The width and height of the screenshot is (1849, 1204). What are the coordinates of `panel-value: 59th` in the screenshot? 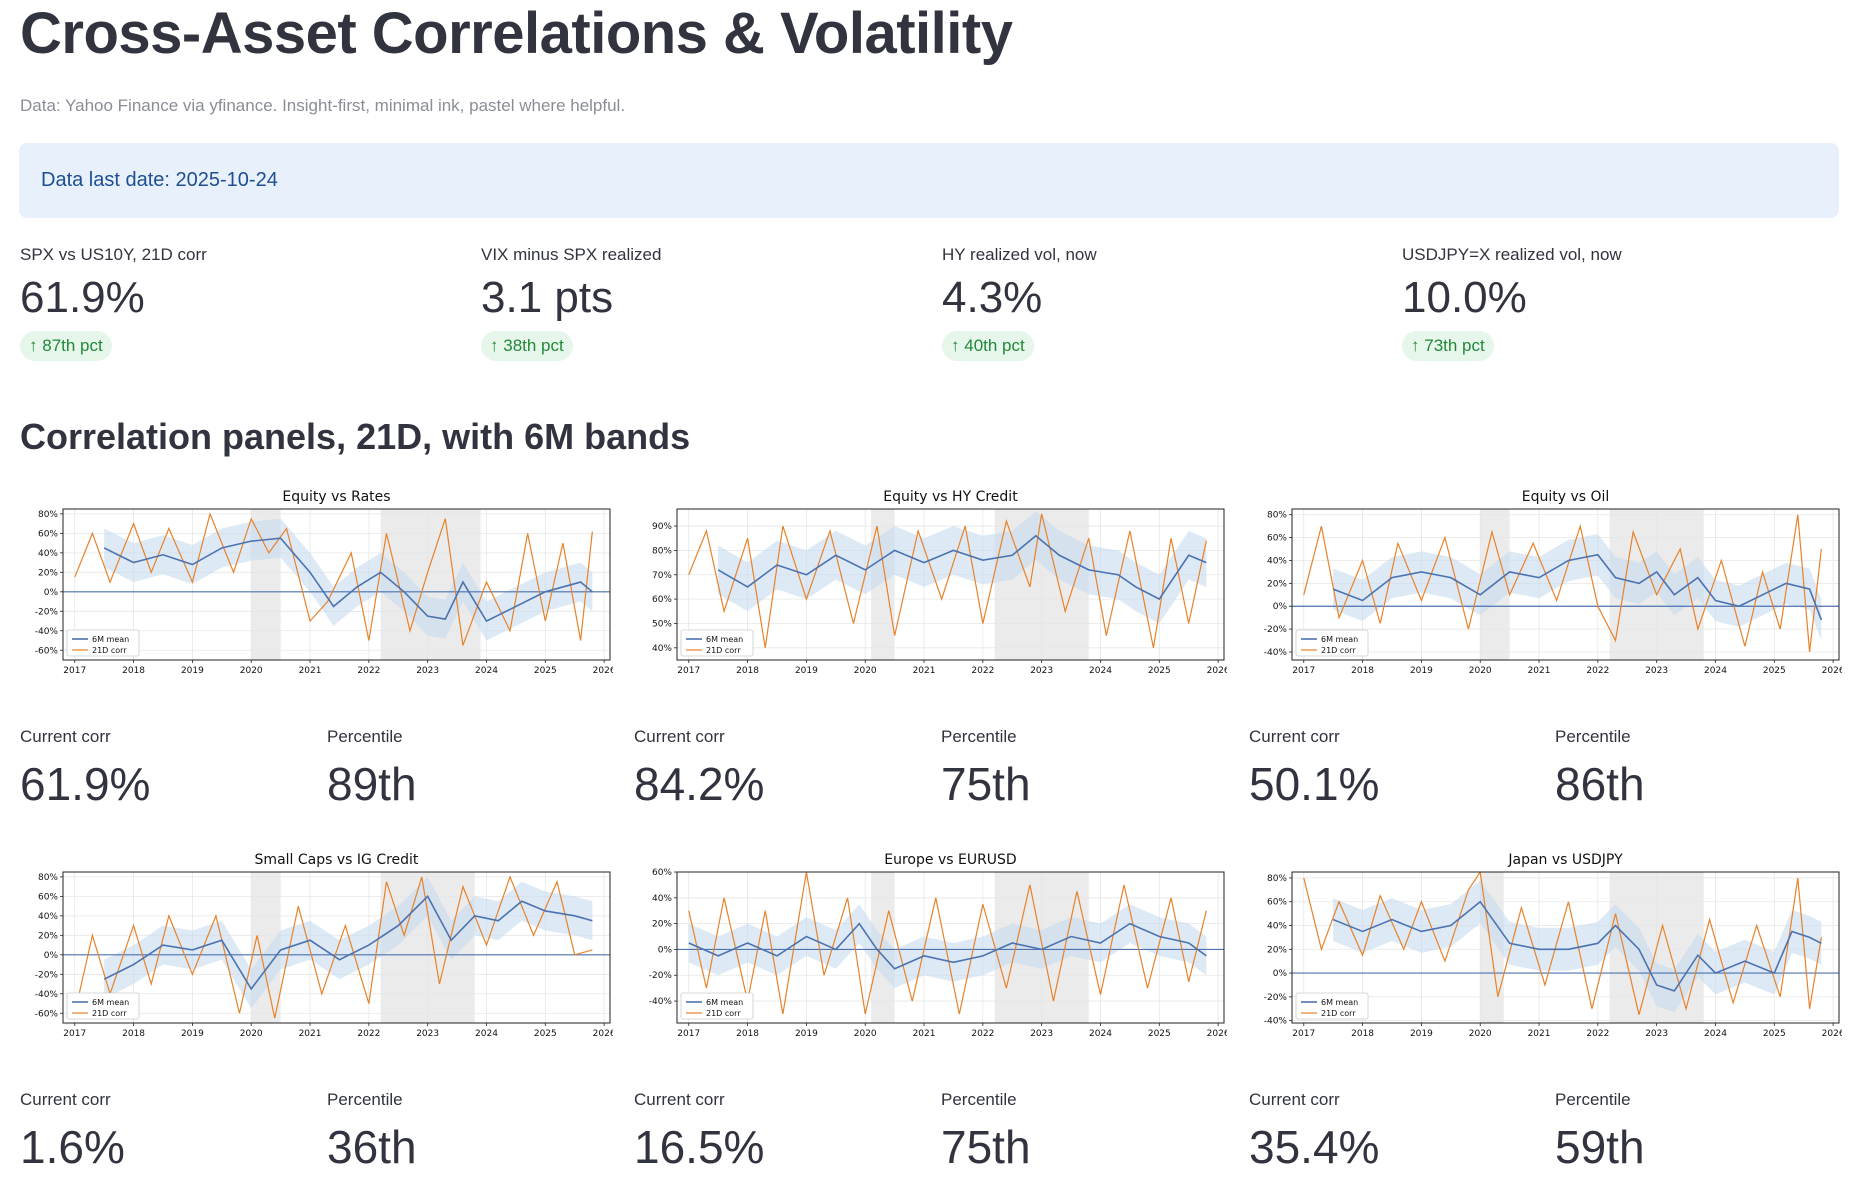 It's located at (1600, 1147).